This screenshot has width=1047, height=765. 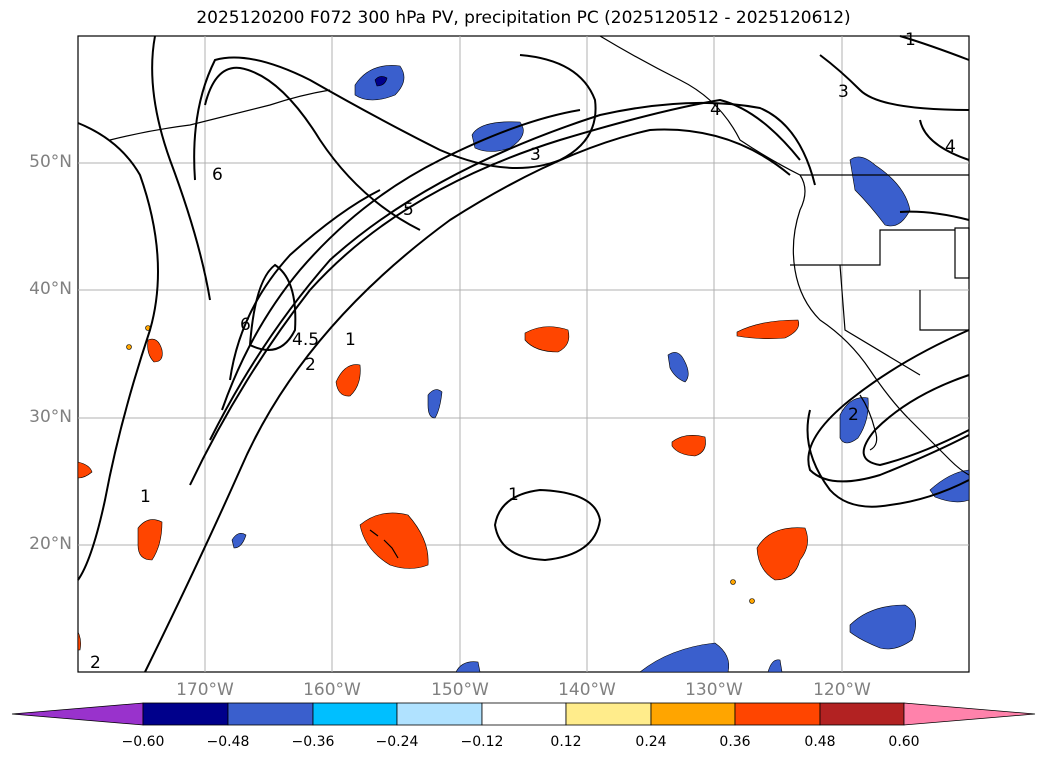 I want to click on colorbar-tick-label: 0.36, so click(x=735, y=742).